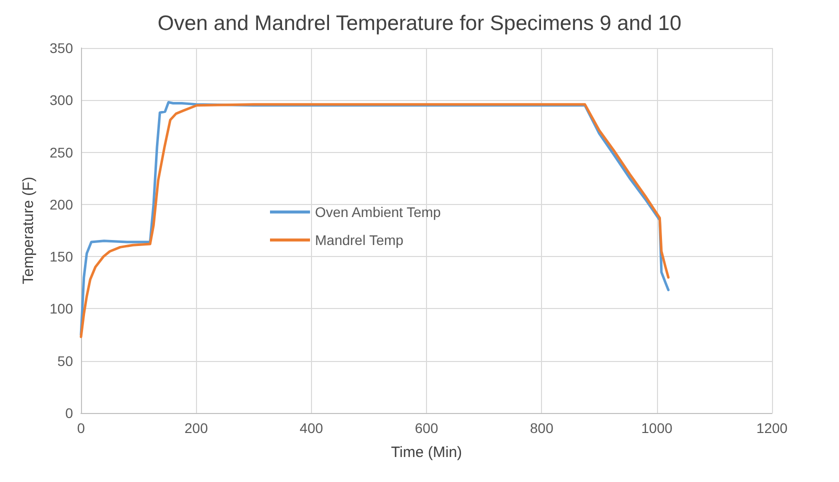 The height and width of the screenshot is (482, 839). Describe the element at coordinates (62, 256) in the screenshot. I see `y-tick-label: 150` at that location.